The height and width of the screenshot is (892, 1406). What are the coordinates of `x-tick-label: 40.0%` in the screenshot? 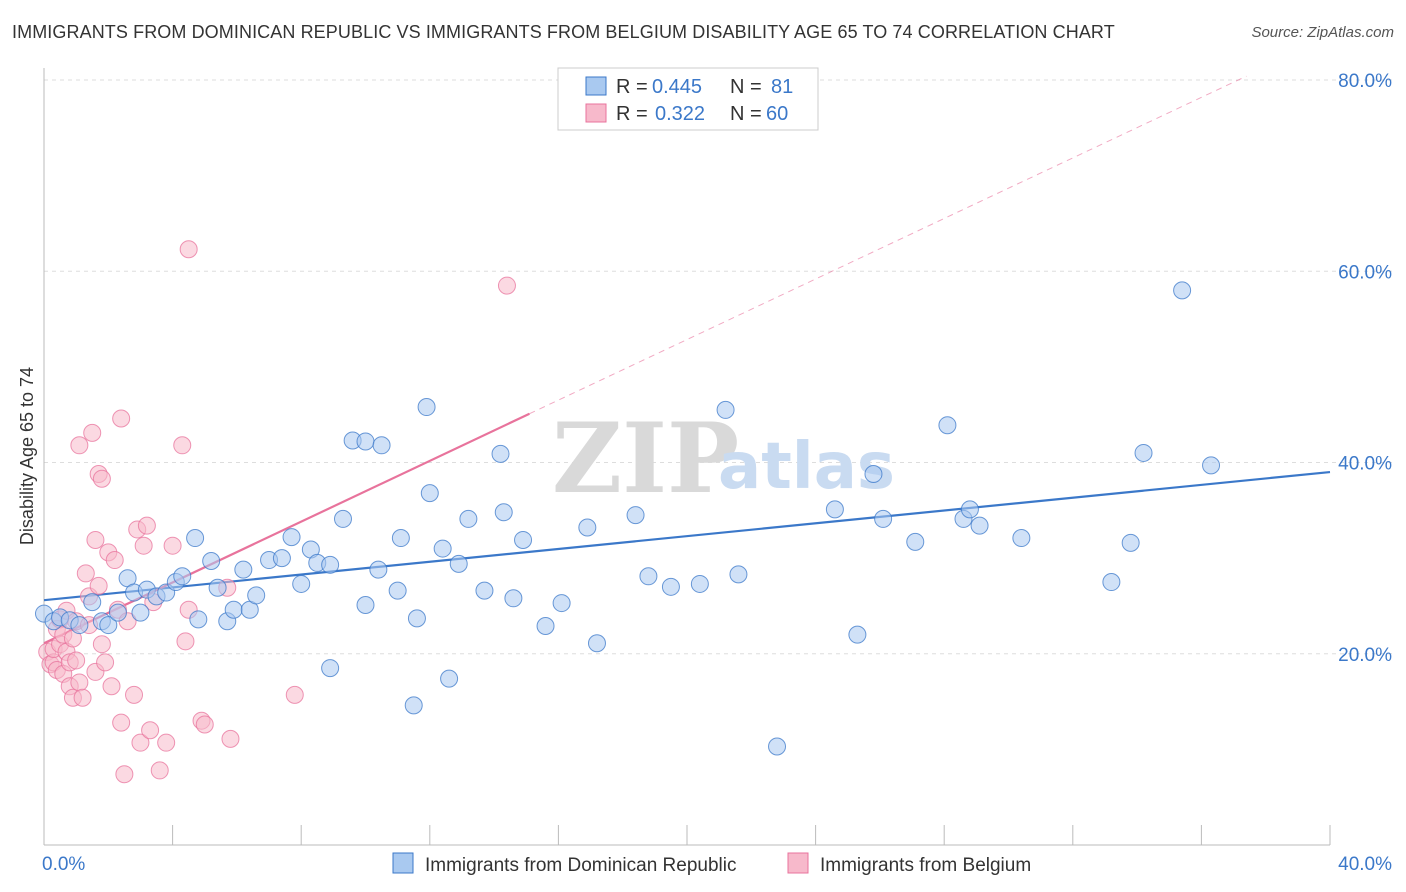 It's located at (1365, 864).